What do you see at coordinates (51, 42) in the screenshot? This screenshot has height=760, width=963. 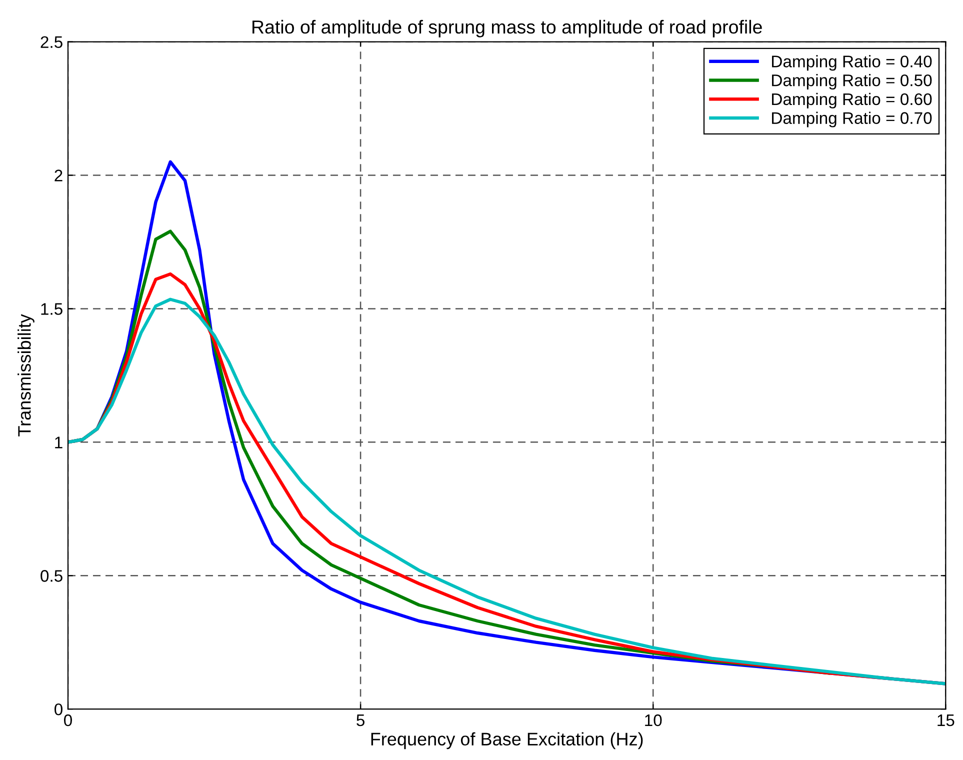 I see `y-tick-label: 2.5` at bounding box center [51, 42].